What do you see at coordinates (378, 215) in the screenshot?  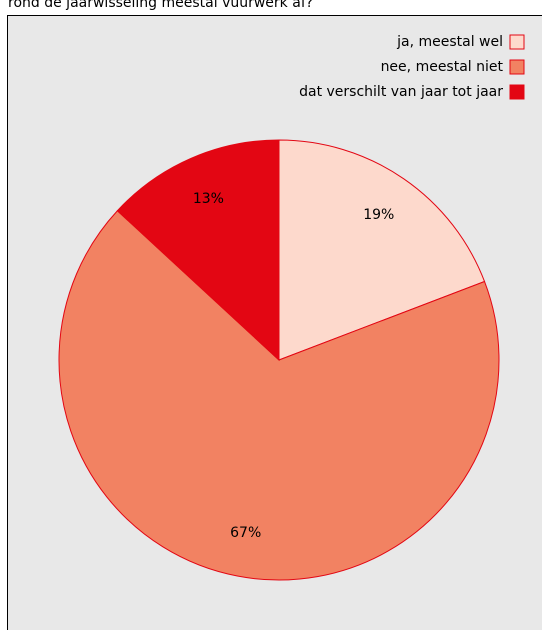 I see `slice-label: 19%` at bounding box center [378, 215].